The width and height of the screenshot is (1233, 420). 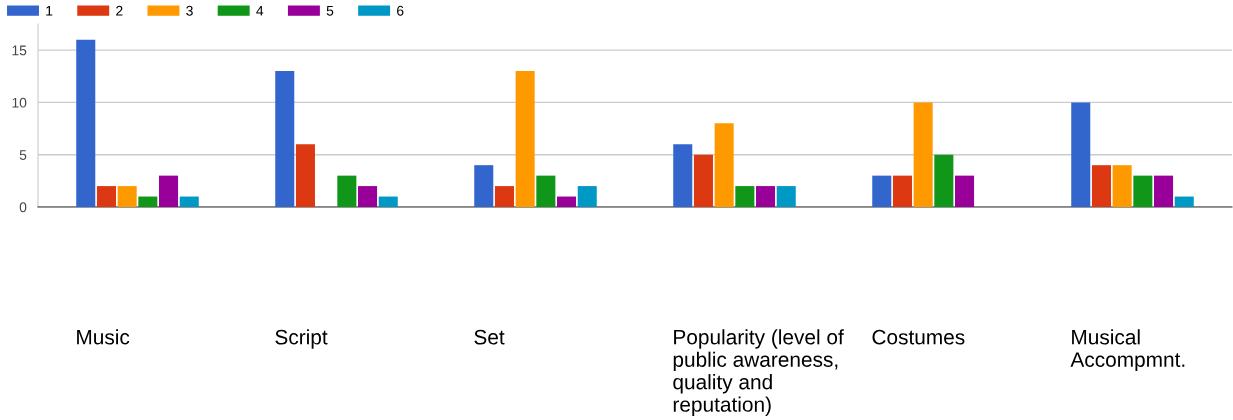 I want to click on x-tick-label: Music, so click(x=103, y=337).